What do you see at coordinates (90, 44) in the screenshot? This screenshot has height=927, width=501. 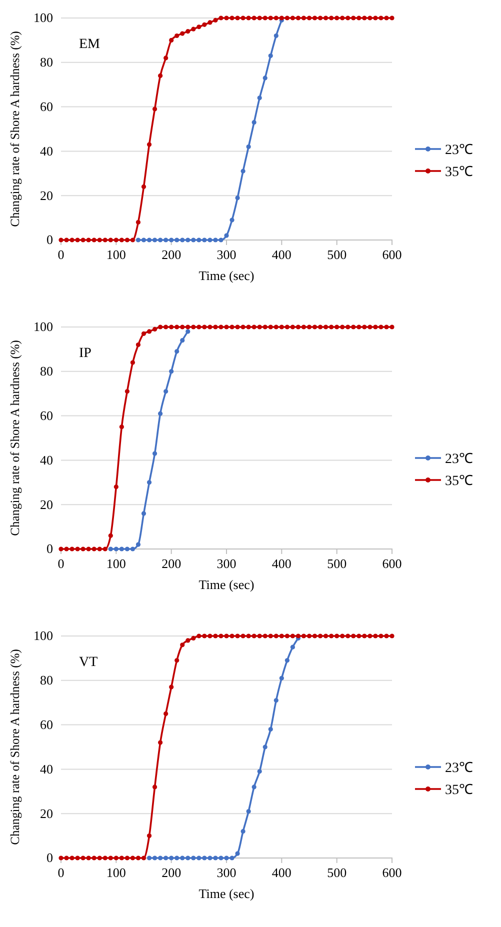 I see `text: EM` at bounding box center [90, 44].